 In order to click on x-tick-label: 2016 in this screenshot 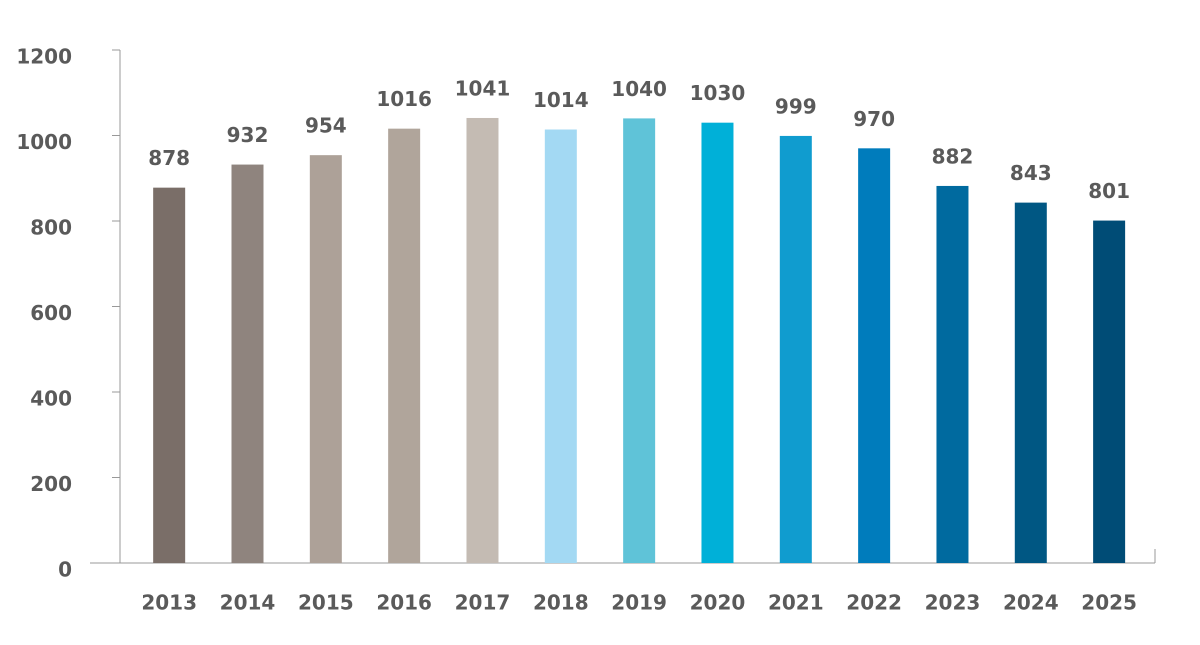, I will do `click(404, 603)`.